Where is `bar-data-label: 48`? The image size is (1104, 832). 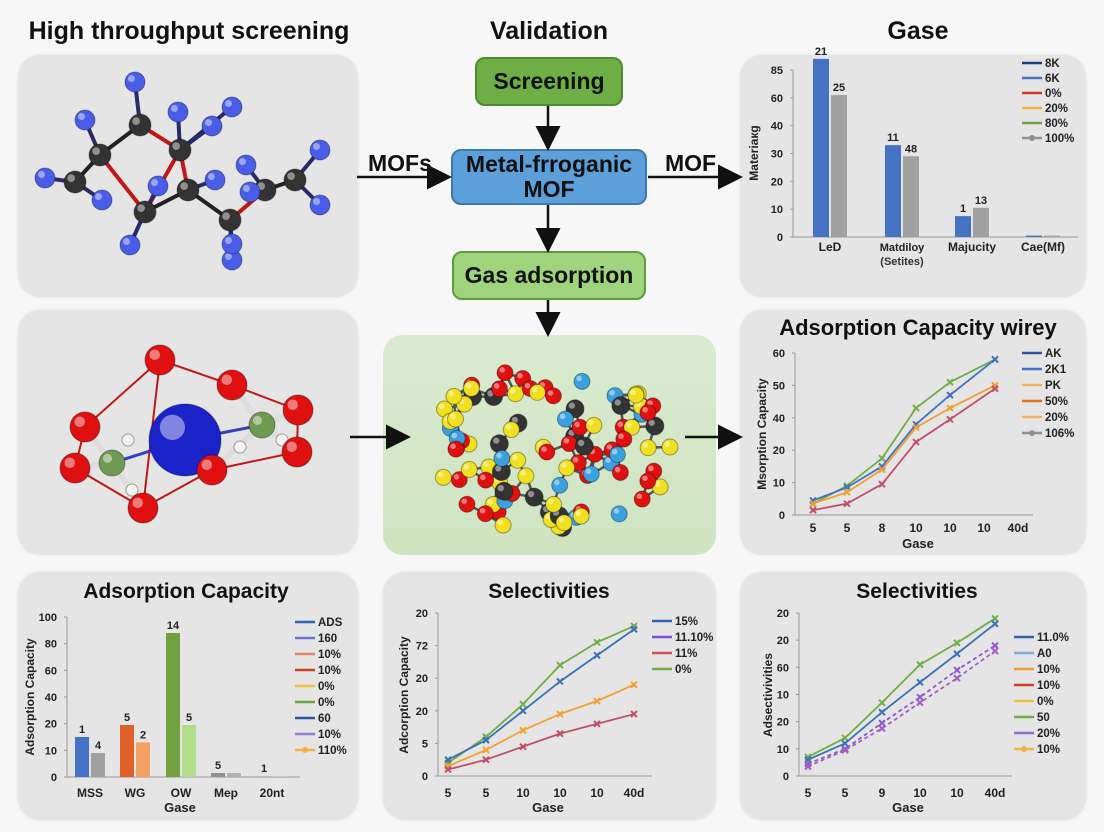 bar-data-label: 48 is located at coordinates (911, 149).